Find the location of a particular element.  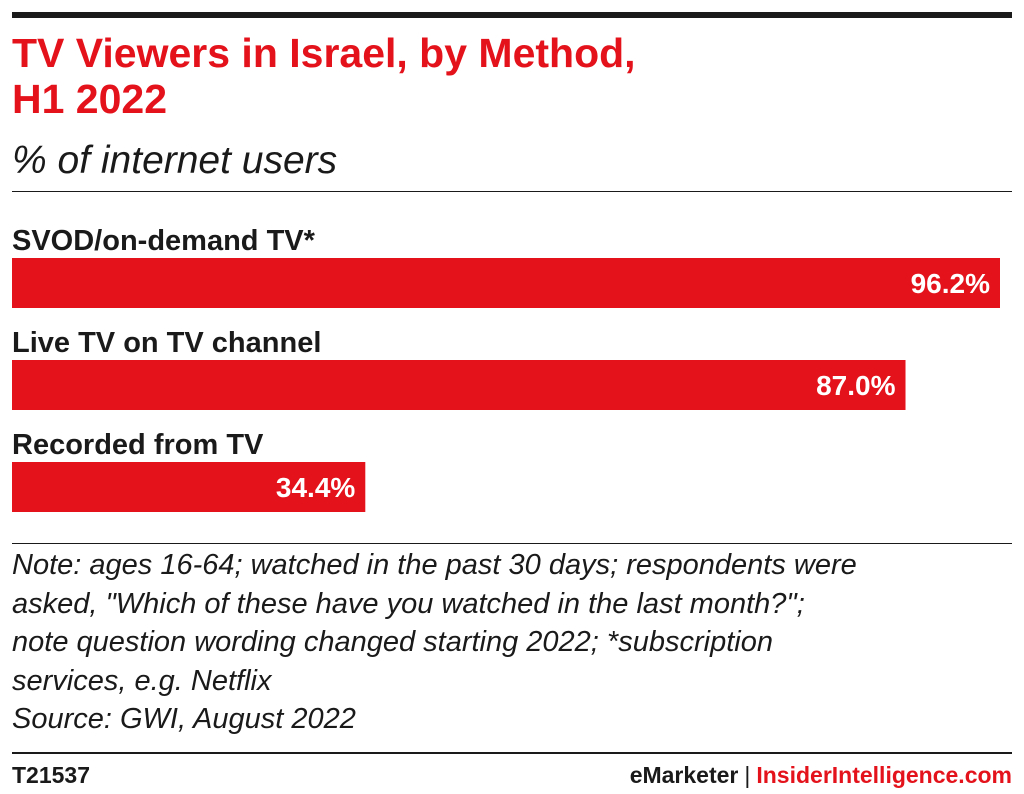

chart-title-line-1: TV Viewers in Israel, by Method, is located at coordinates (324, 53).